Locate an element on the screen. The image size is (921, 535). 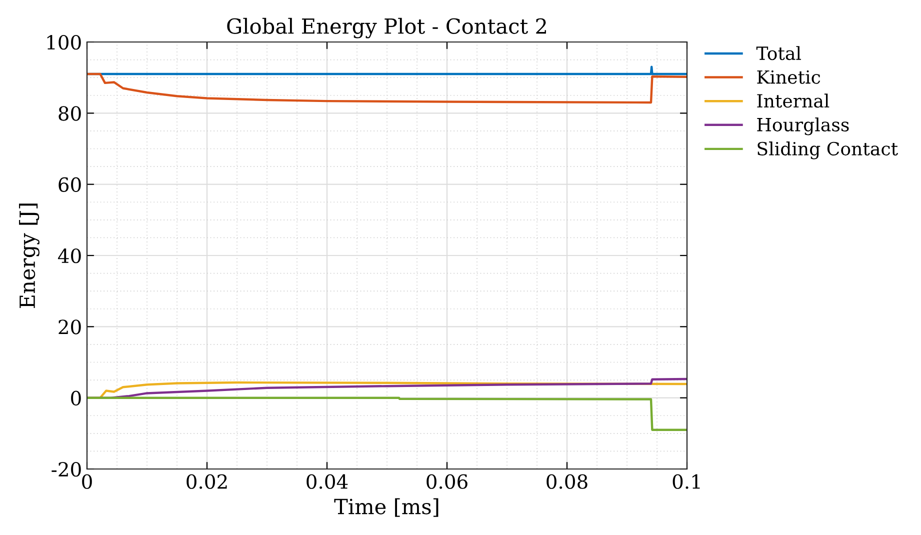
legend-label: Sliding Contact is located at coordinates (828, 151).